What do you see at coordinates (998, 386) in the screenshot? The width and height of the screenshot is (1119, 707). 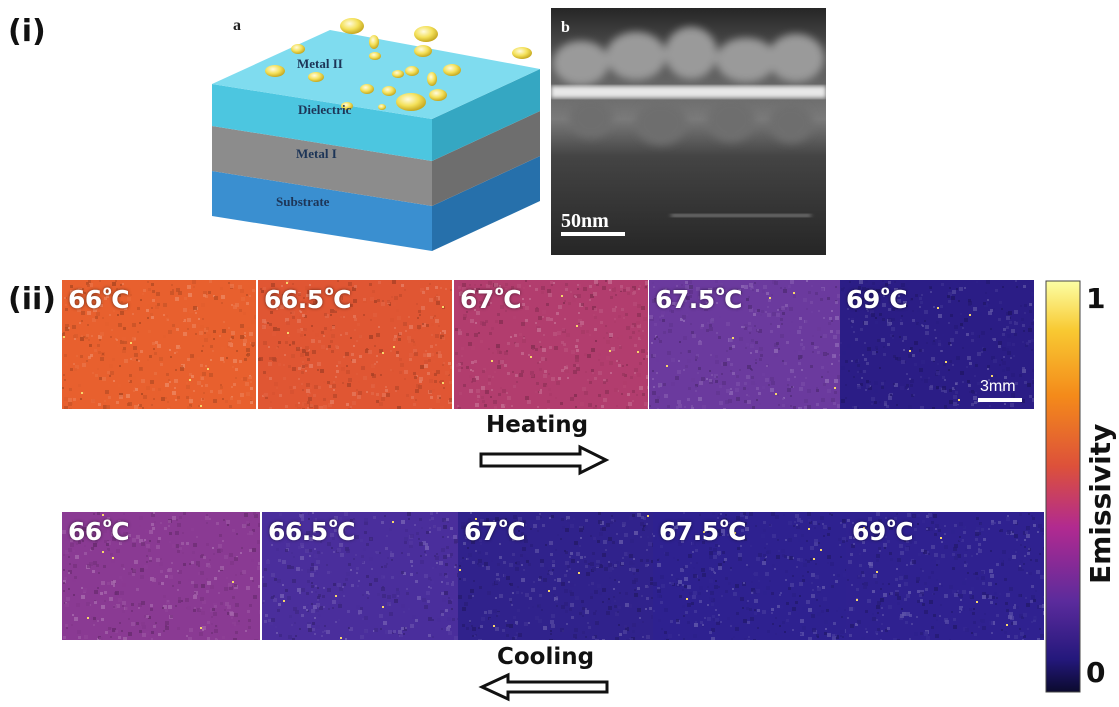 I see `thermal-scale-bar-label: 3mm` at bounding box center [998, 386].